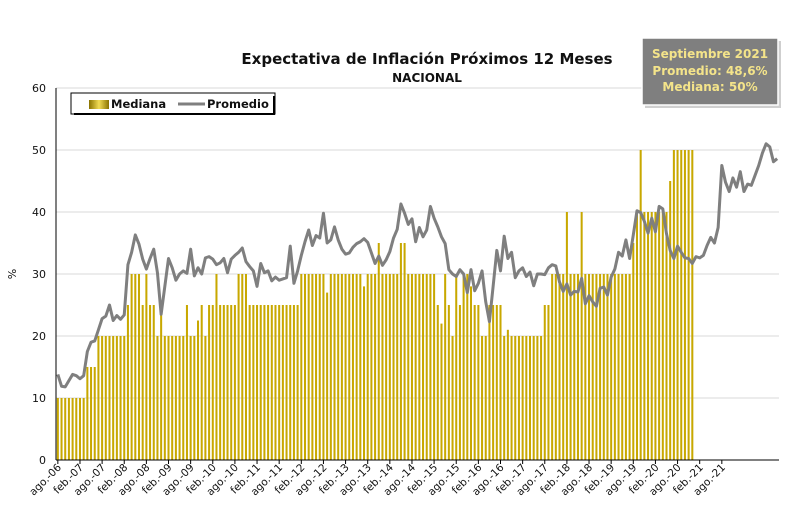 The width and height of the screenshot is (793, 513). I want to click on callout-line-1: Septiembre 2021, so click(710, 54).